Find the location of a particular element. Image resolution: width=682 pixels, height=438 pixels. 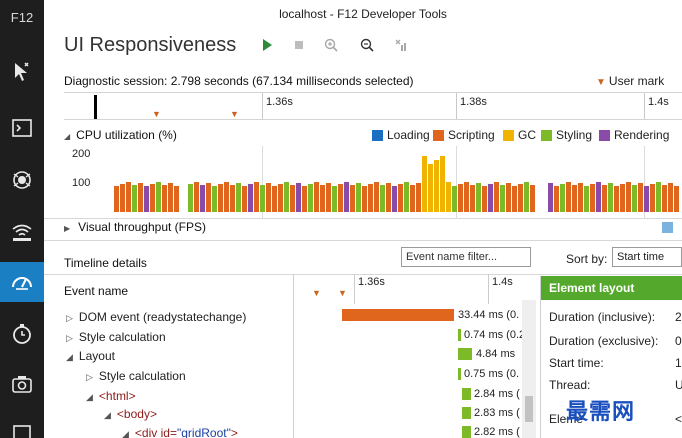

debugger-tool is located at coordinates (22, 180).